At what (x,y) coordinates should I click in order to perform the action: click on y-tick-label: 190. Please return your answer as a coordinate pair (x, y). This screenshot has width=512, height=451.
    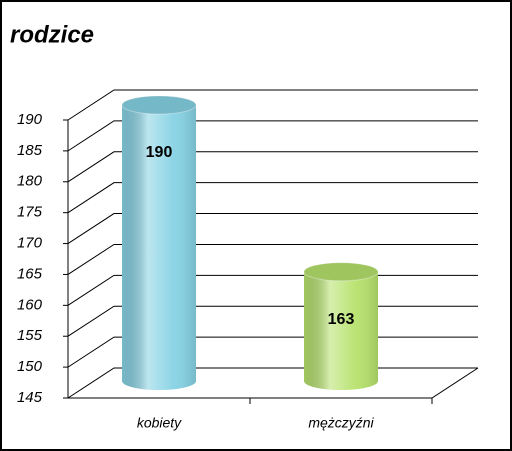
    Looking at the image, I should click on (30, 119).